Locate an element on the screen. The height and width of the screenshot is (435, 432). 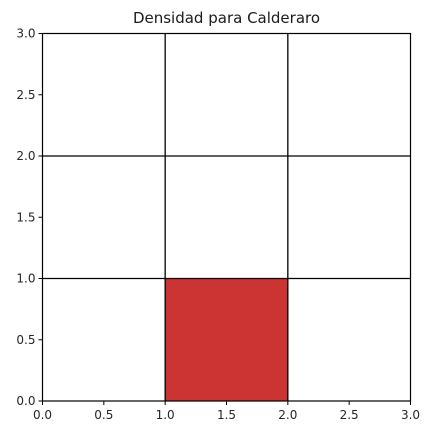
heatmap-cells is located at coordinates (226, 339).